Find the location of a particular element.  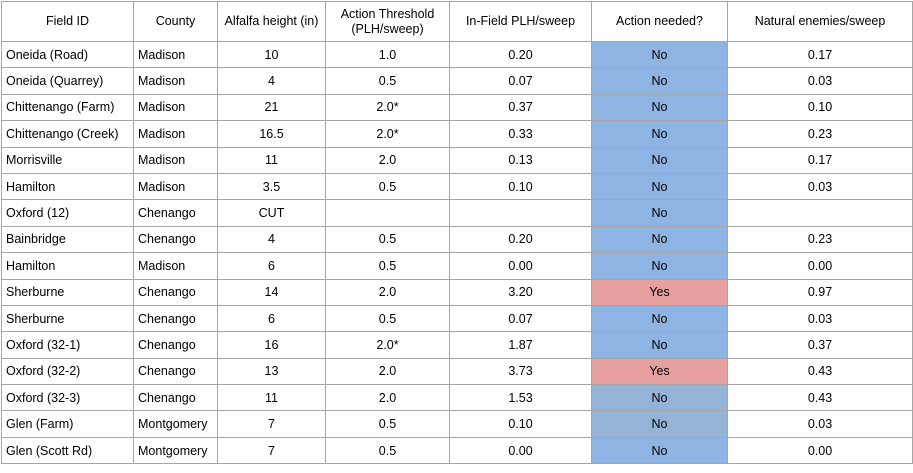

in-field-plh-cell is located at coordinates (520, 213).